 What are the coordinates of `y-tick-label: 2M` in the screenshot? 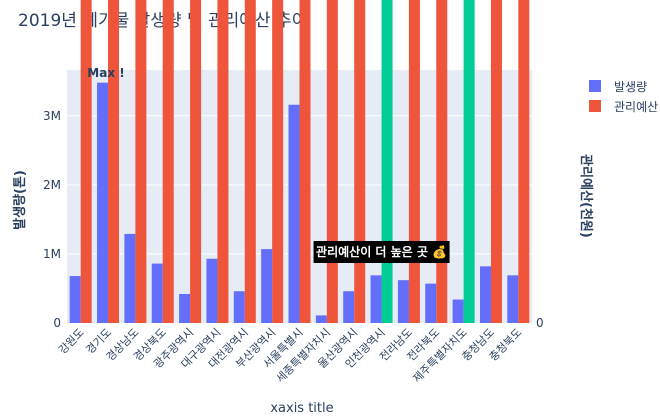 It's located at (52, 185).